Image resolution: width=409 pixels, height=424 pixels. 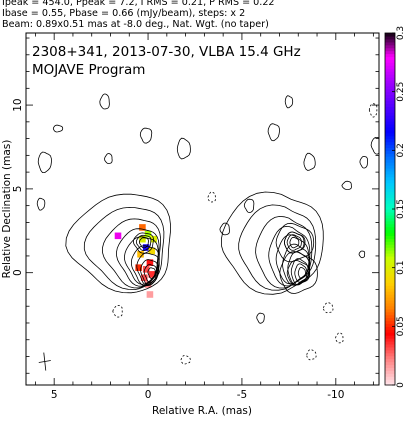 I want to click on beam-minor-axis, so click(x=45, y=361).